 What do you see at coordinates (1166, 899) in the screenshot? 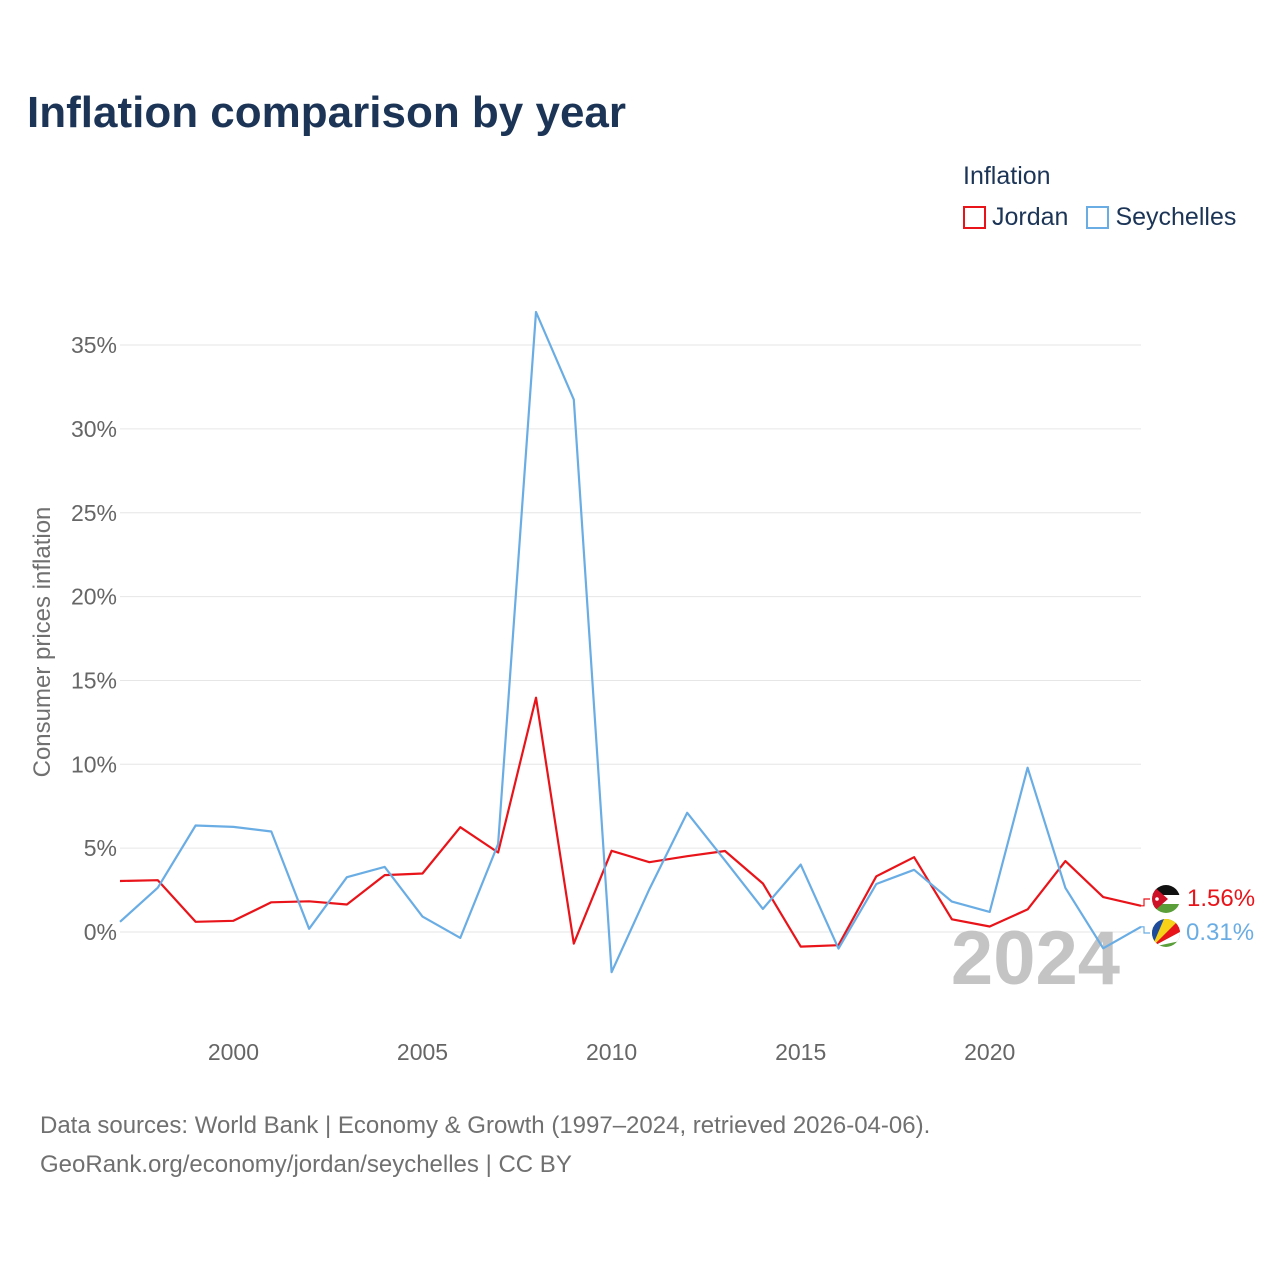
I see `jordan-flag-icon` at bounding box center [1166, 899].